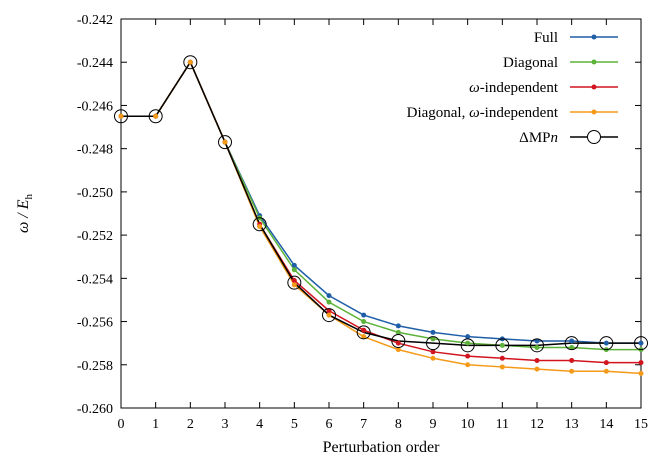  I want to click on y-axis-title-main: E, so click(23, 204).